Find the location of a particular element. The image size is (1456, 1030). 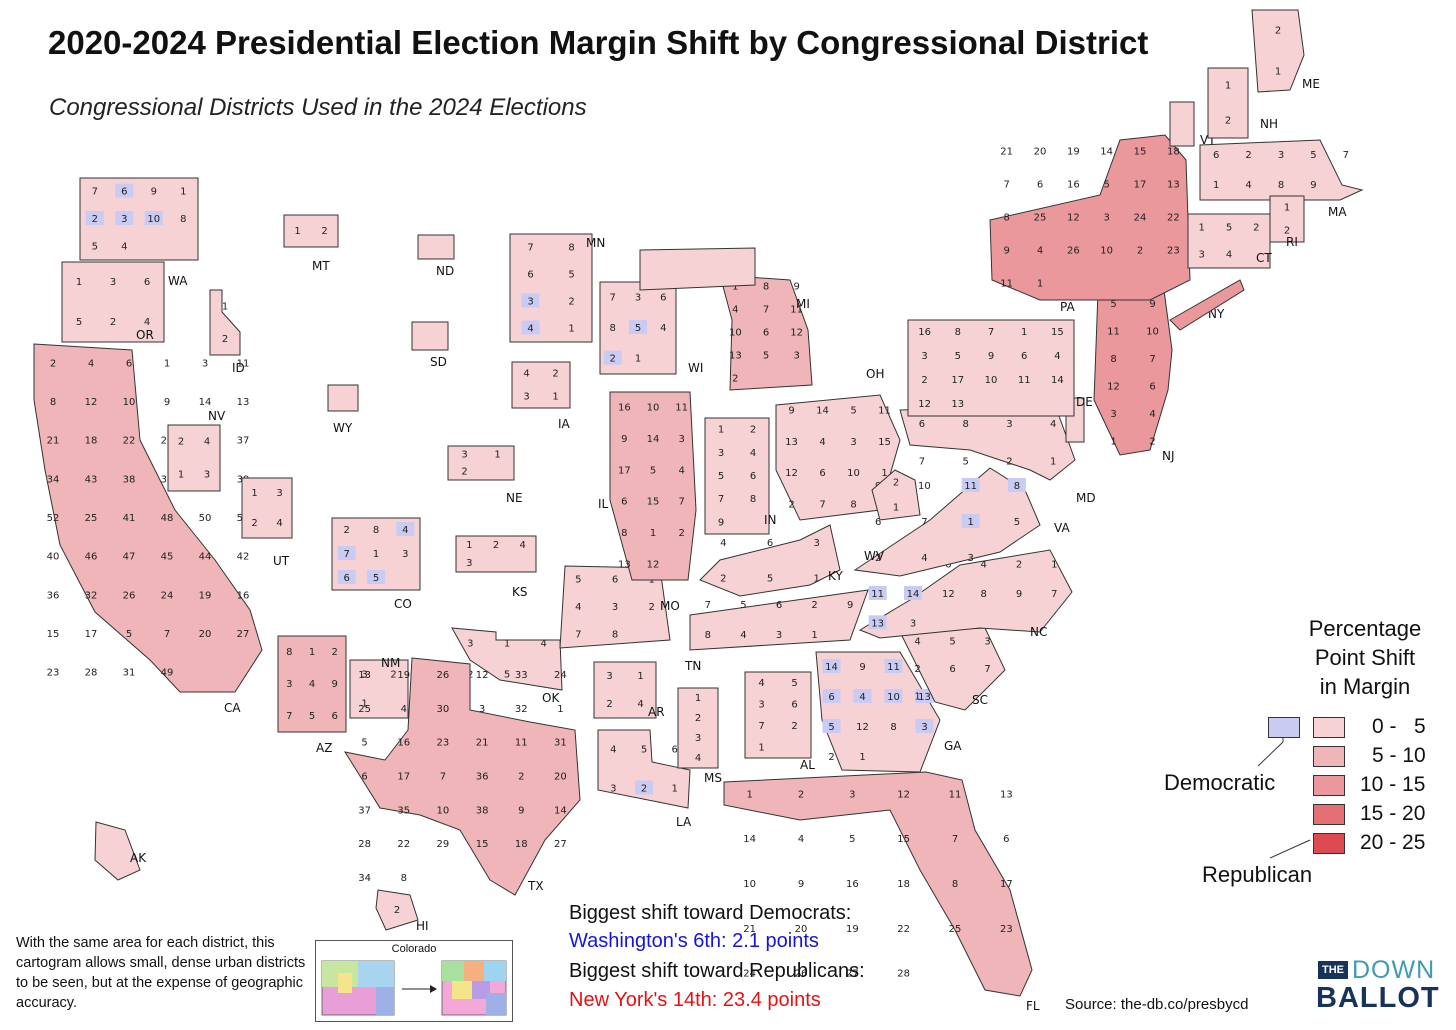

state-nj is located at coordinates (1133, 372).